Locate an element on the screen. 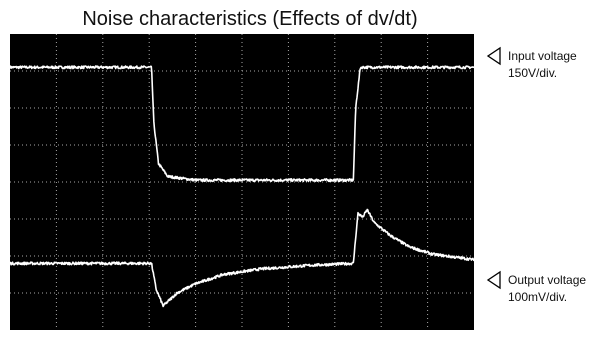 This screenshot has width=604, height=338. output-voltage-label: Output voltage 100mV/div. is located at coordinates (547, 289).